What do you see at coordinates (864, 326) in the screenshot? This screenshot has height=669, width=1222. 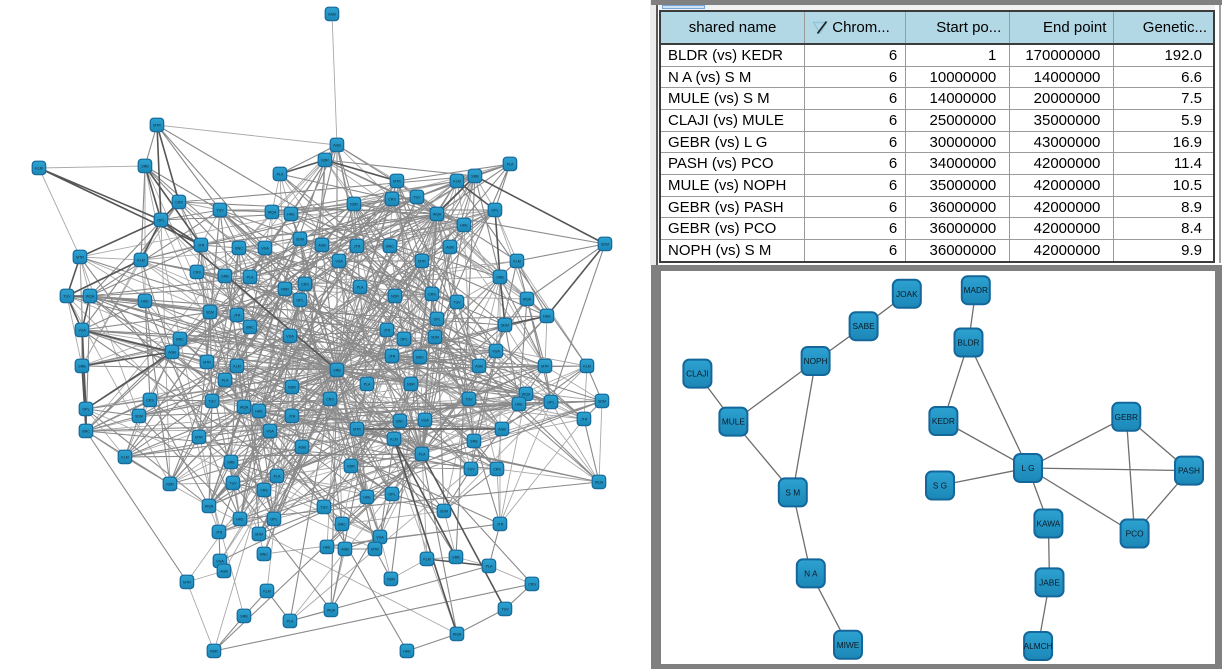 I see `svg-text: SABE` at bounding box center [864, 326].